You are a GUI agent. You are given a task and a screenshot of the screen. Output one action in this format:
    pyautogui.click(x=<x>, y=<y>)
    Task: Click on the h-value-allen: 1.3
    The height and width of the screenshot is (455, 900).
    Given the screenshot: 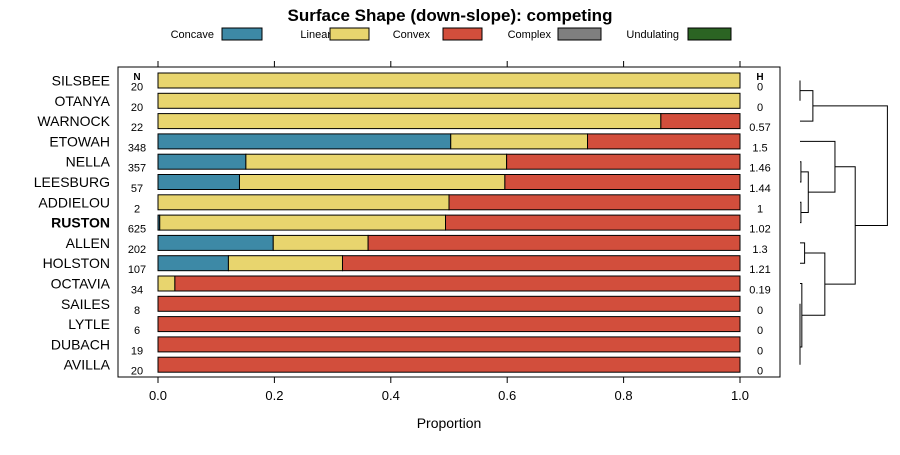 What is the action you would take?
    pyautogui.click(x=759, y=250)
    